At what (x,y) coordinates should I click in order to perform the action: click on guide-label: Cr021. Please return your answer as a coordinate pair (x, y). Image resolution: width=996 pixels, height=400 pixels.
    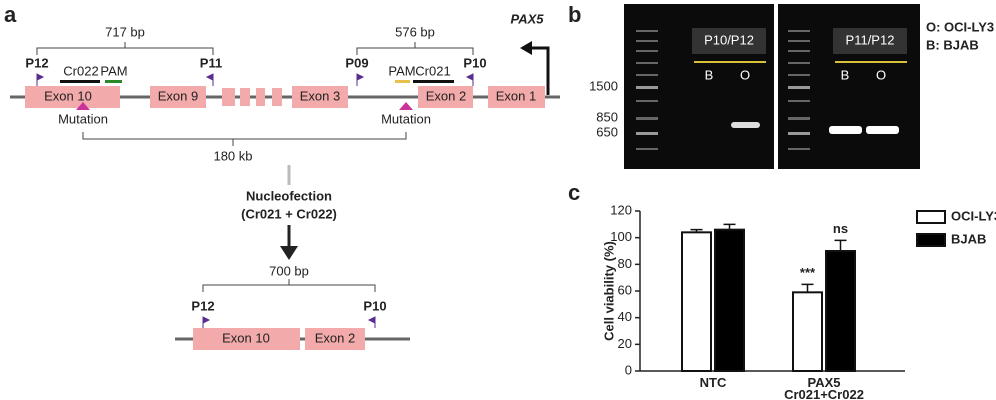
    Looking at the image, I should click on (432, 70).